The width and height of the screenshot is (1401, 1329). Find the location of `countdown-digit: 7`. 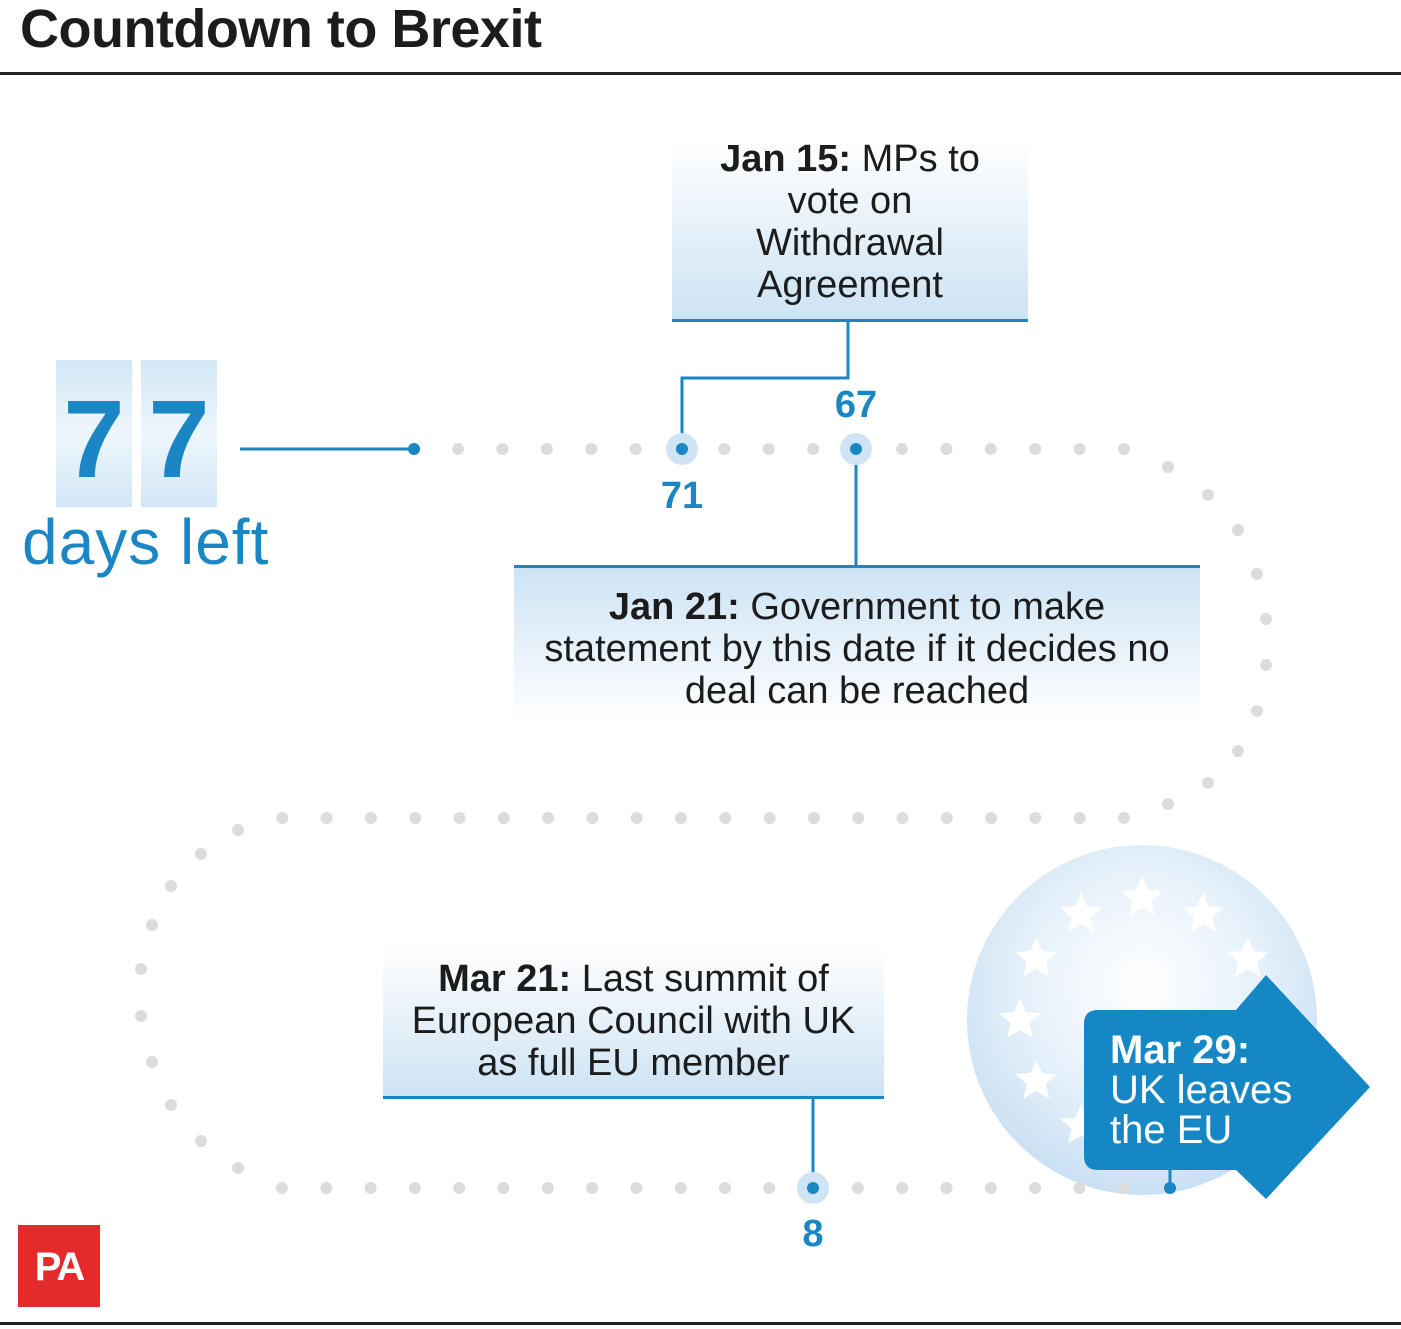

countdown-digit: 7 is located at coordinates (94, 433).